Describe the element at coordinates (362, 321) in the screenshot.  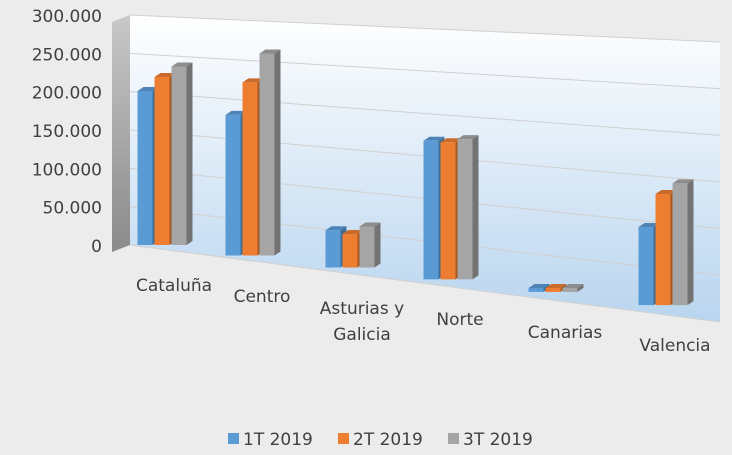
I see `x-tick-label: Asturias y Galicia` at that location.